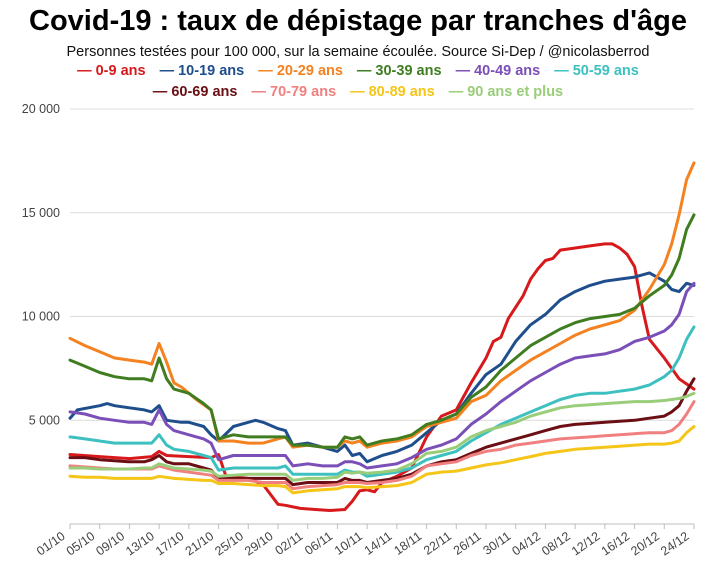  What do you see at coordinates (51, 543) in the screenshot?
I see `x-tick-label: 01/10` at bounding box center [51, 543].